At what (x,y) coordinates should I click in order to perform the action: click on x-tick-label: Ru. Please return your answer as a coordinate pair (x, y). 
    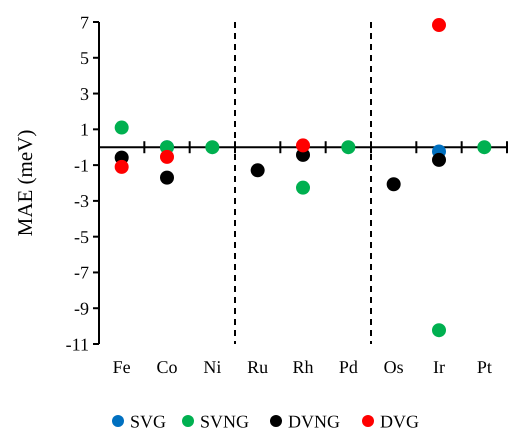
    Looking at the image, I should click on (257, 367).